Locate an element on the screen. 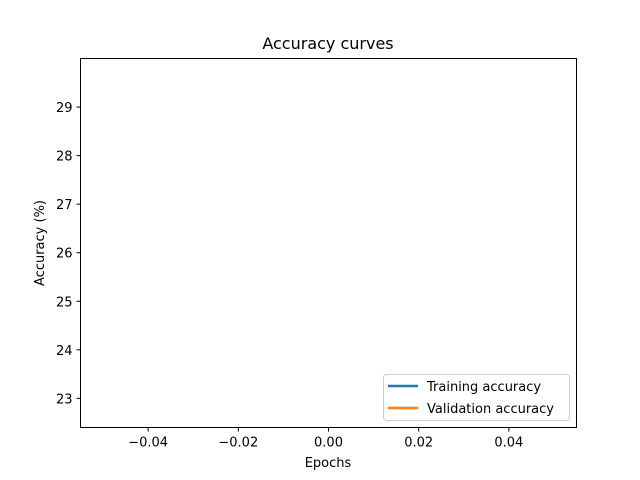 This screenshot has height=480, width=640. chart-title: Accuracy curves is located at coordinates (327, 43).